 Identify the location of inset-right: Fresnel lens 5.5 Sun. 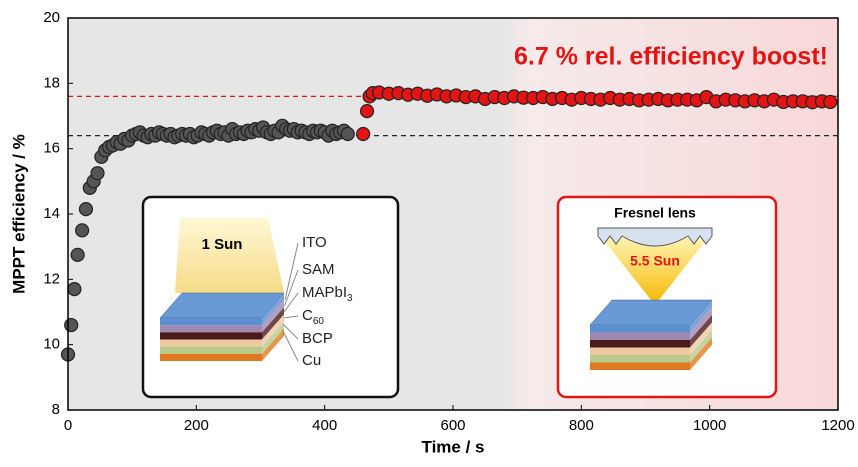
(667, 297).